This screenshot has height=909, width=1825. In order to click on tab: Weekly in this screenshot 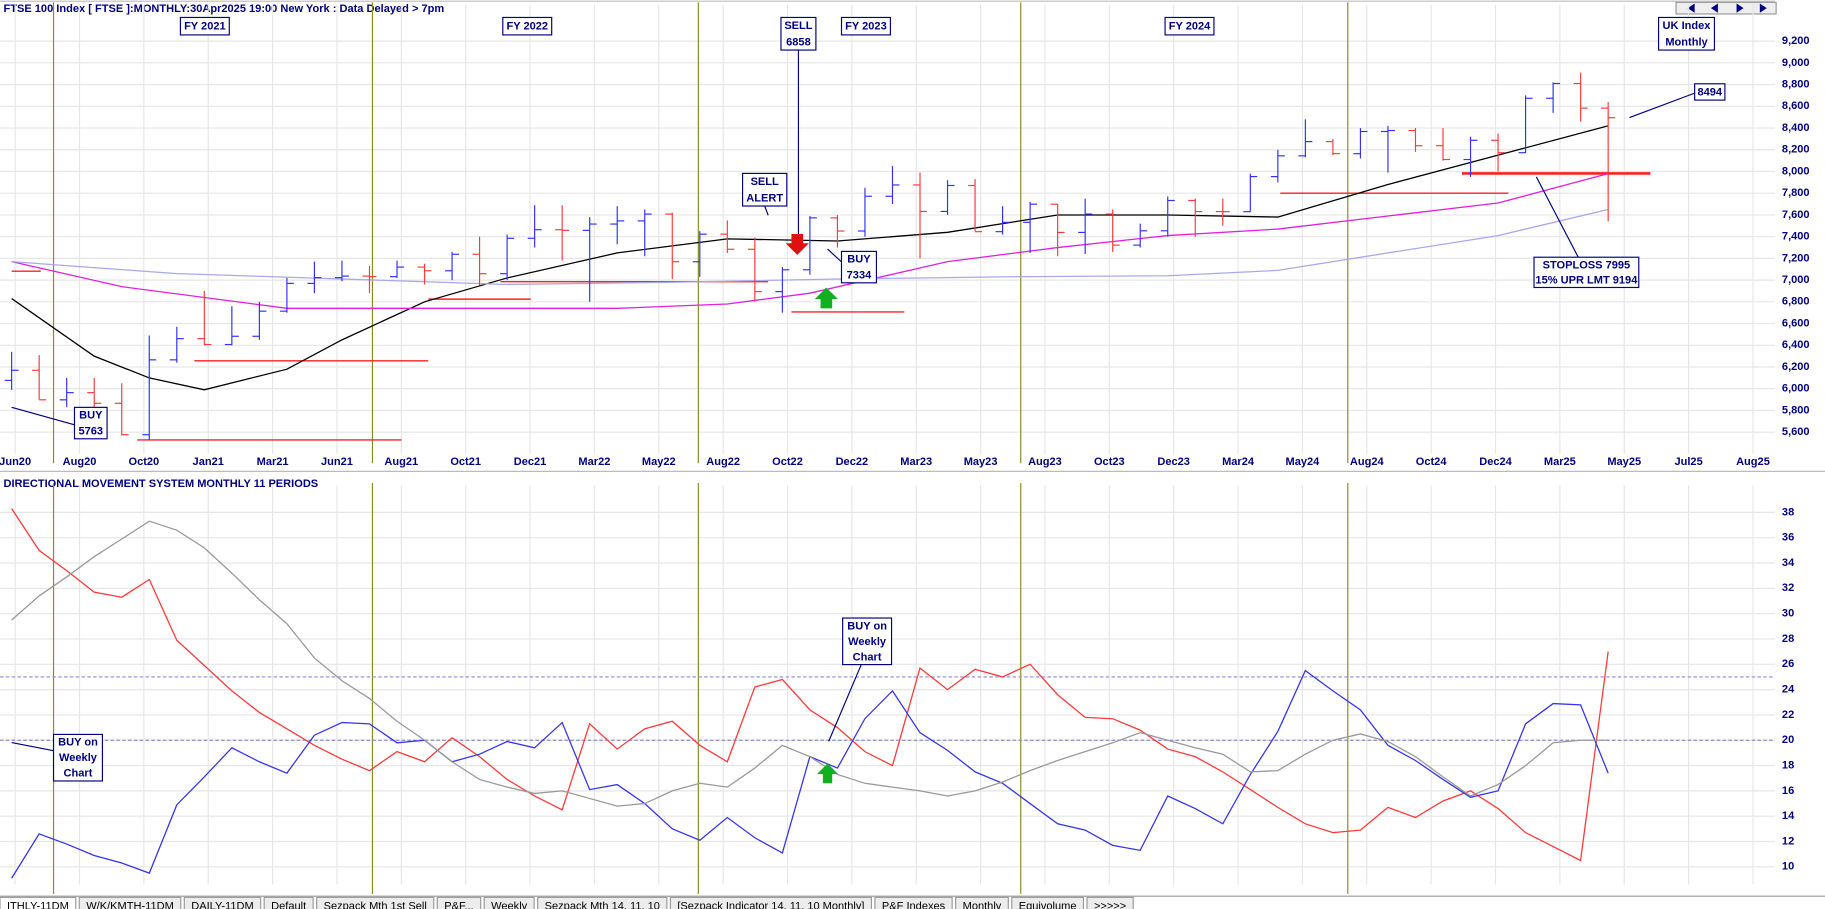, I will do `click(509, 902)`.